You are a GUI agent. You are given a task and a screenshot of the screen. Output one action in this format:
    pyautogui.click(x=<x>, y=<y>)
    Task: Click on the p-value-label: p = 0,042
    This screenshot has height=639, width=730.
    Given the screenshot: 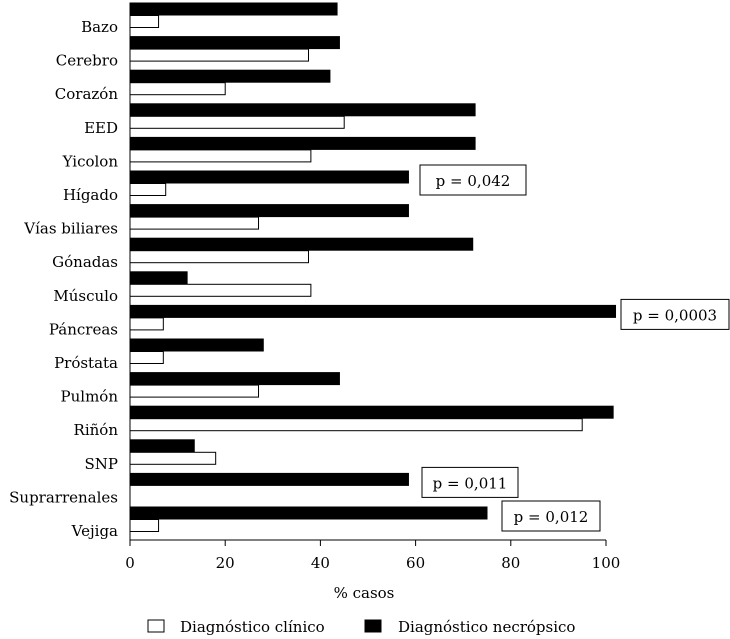 What is the action you would take?
    pyautogui.click(x=473, y=181)
    